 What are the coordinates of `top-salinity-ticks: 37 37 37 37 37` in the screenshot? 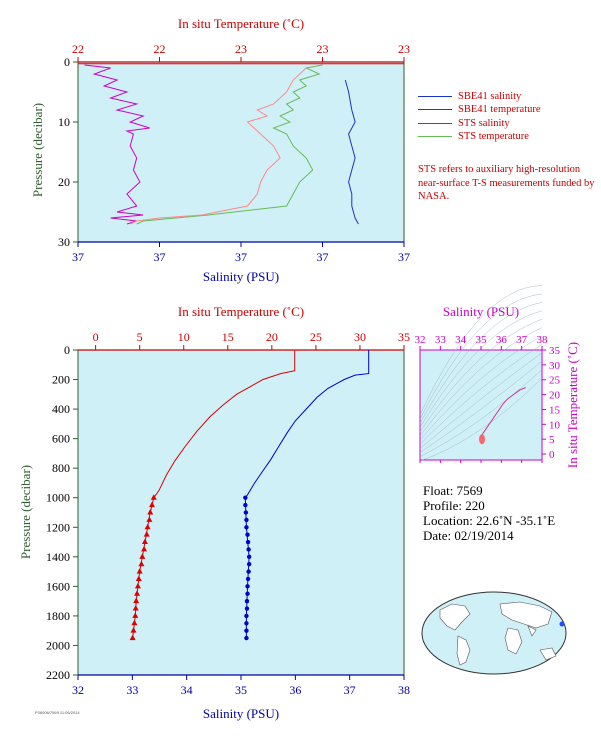 It's located at (241, 252).